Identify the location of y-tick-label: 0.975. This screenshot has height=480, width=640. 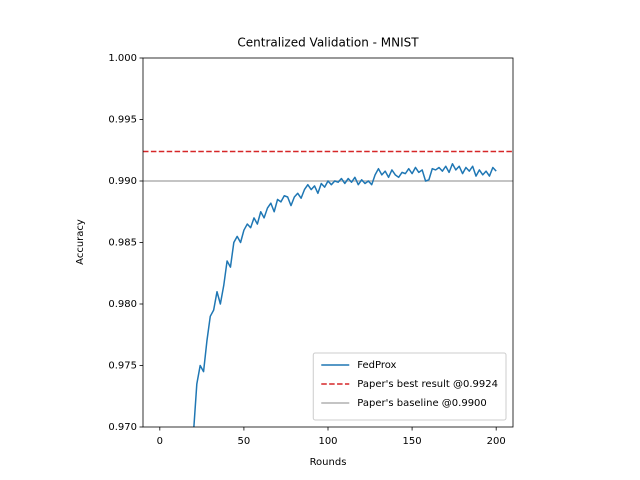
(122, 366).